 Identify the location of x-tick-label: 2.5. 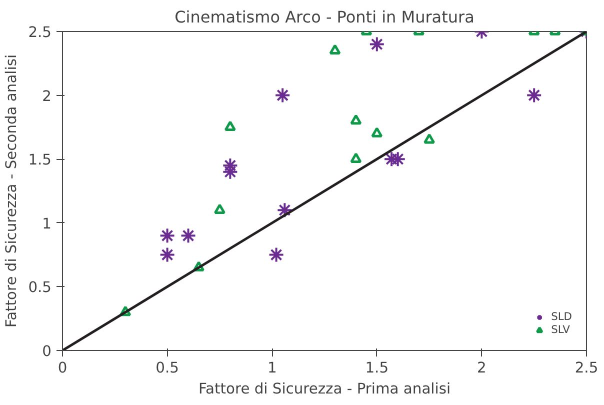
(586, 368).